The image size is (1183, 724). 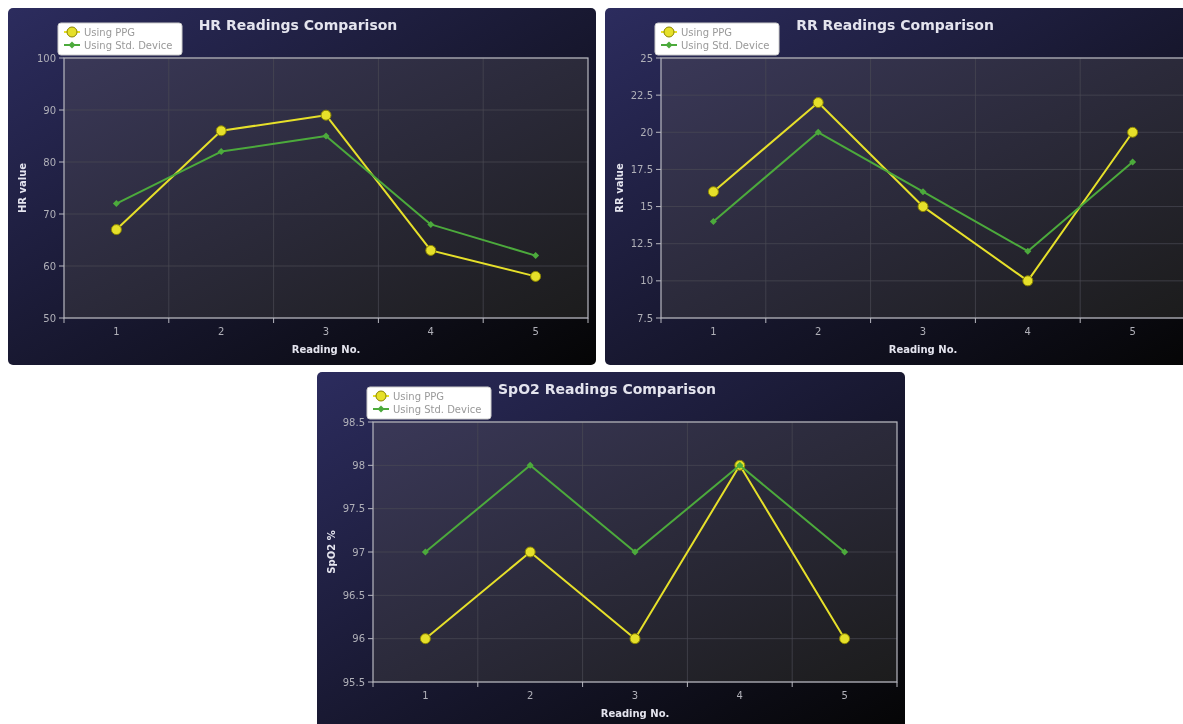 I want to click on chart-title: HR Readings Comparison, so click(x=298, y=25).